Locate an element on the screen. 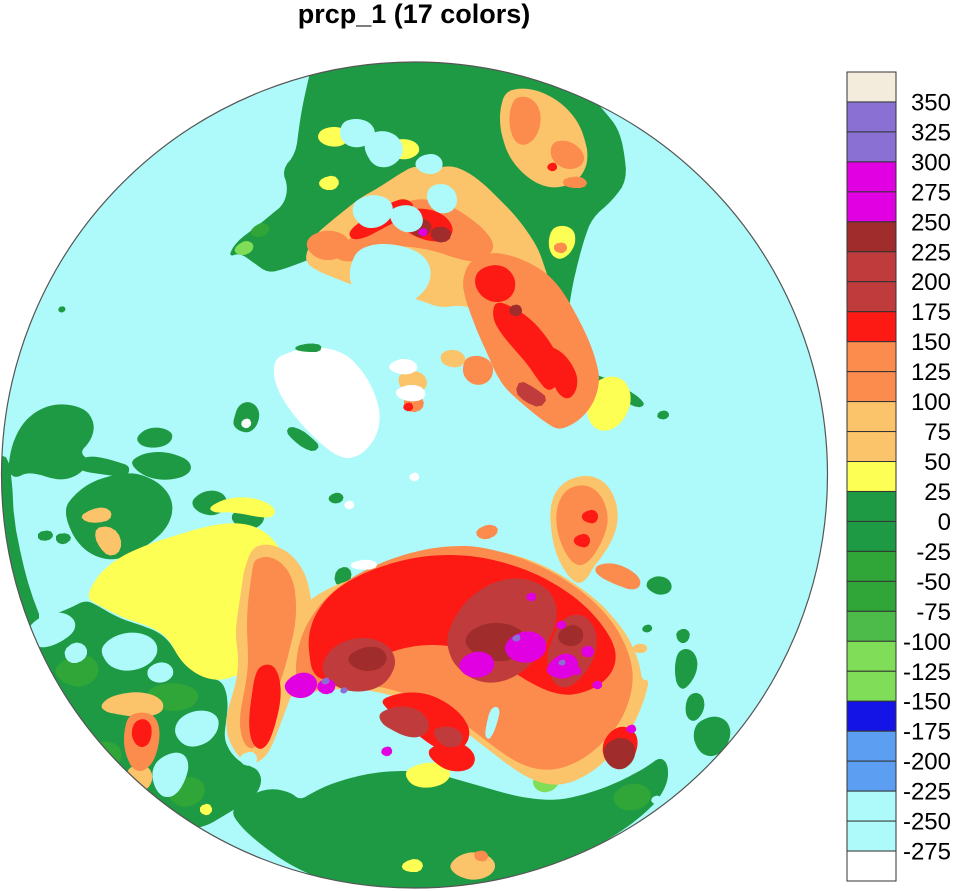 This screenshot has width=955, height=891. svg-text: -75 is located at coordinates (933, 612).